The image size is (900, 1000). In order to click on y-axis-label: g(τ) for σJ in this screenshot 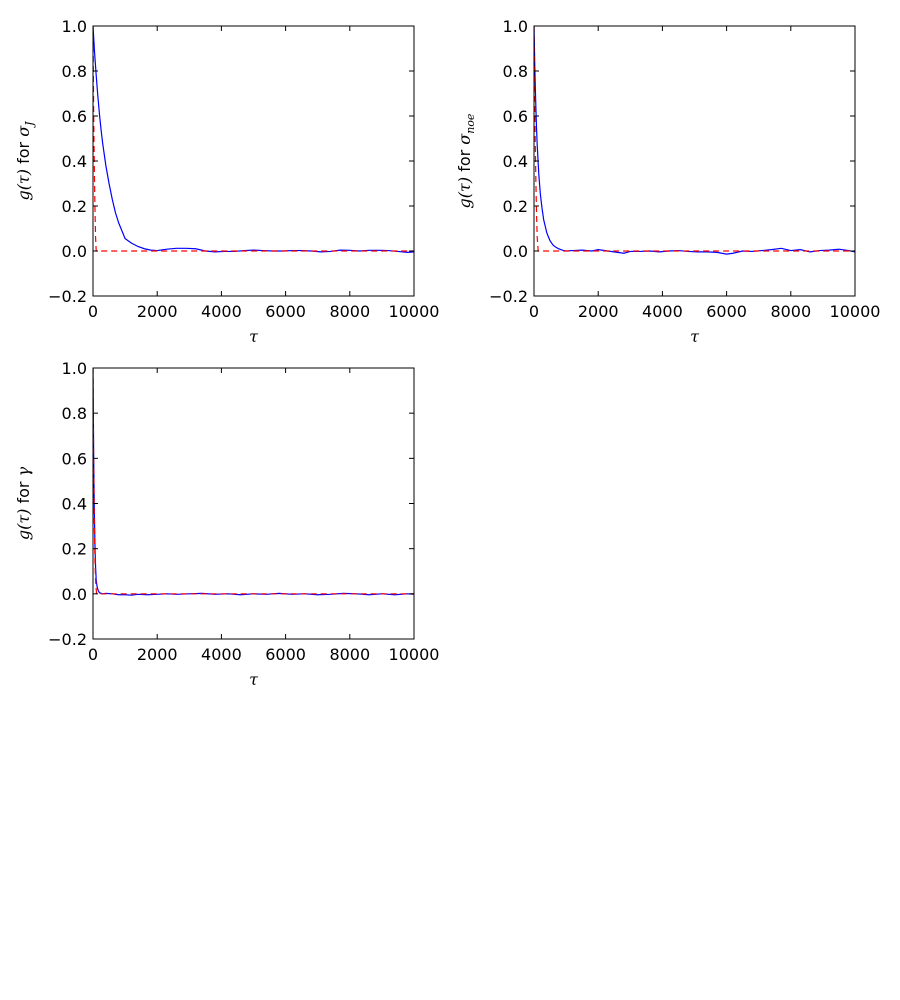, I will do `click(25, 161)`.